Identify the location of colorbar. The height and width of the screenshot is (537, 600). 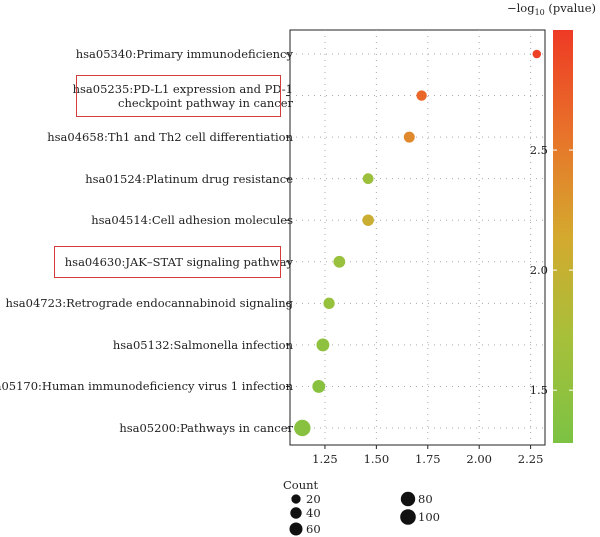
(563, 236).